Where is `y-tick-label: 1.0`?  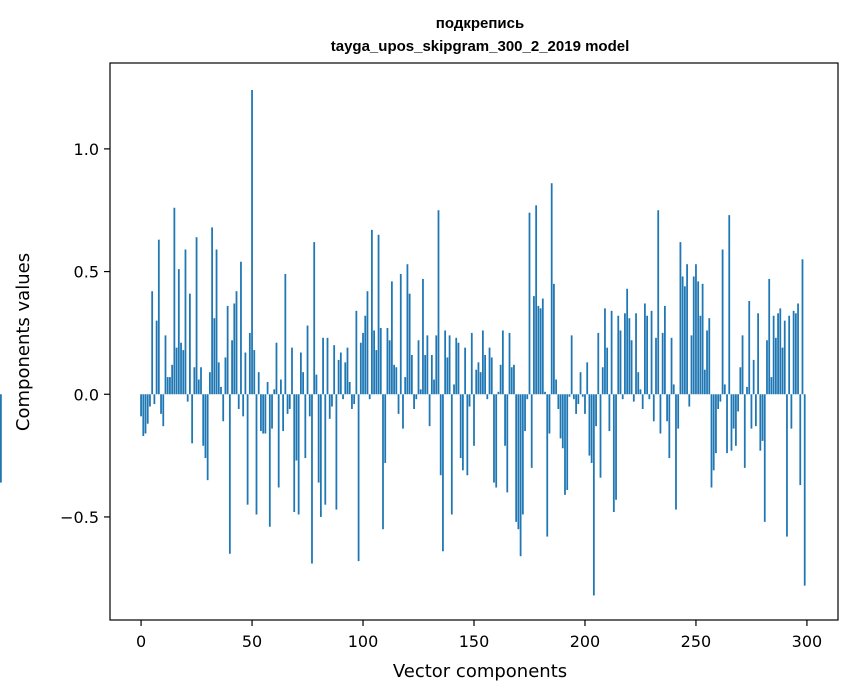 y-tick-label: 1.0 is located at coordinates (86, 149).